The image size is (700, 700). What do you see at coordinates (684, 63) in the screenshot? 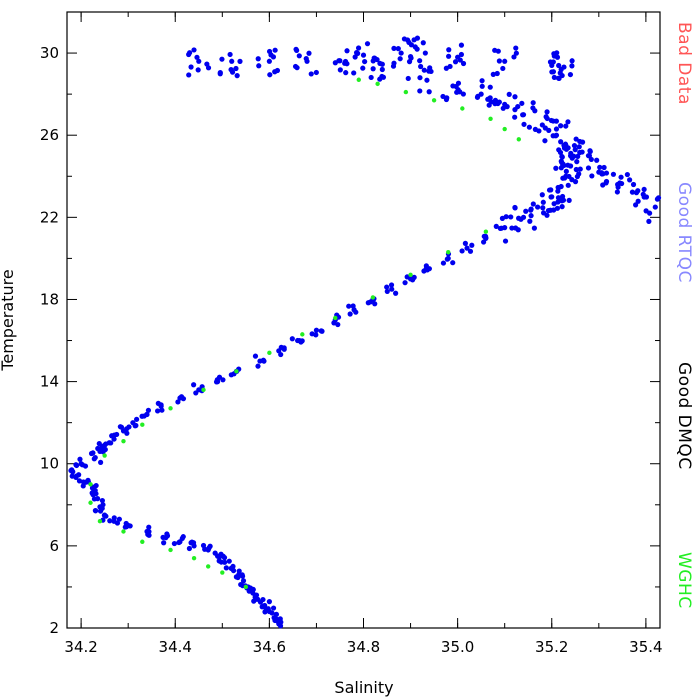
I see `legend-bad-data: Bad Data` at bounding box center [684, 63].